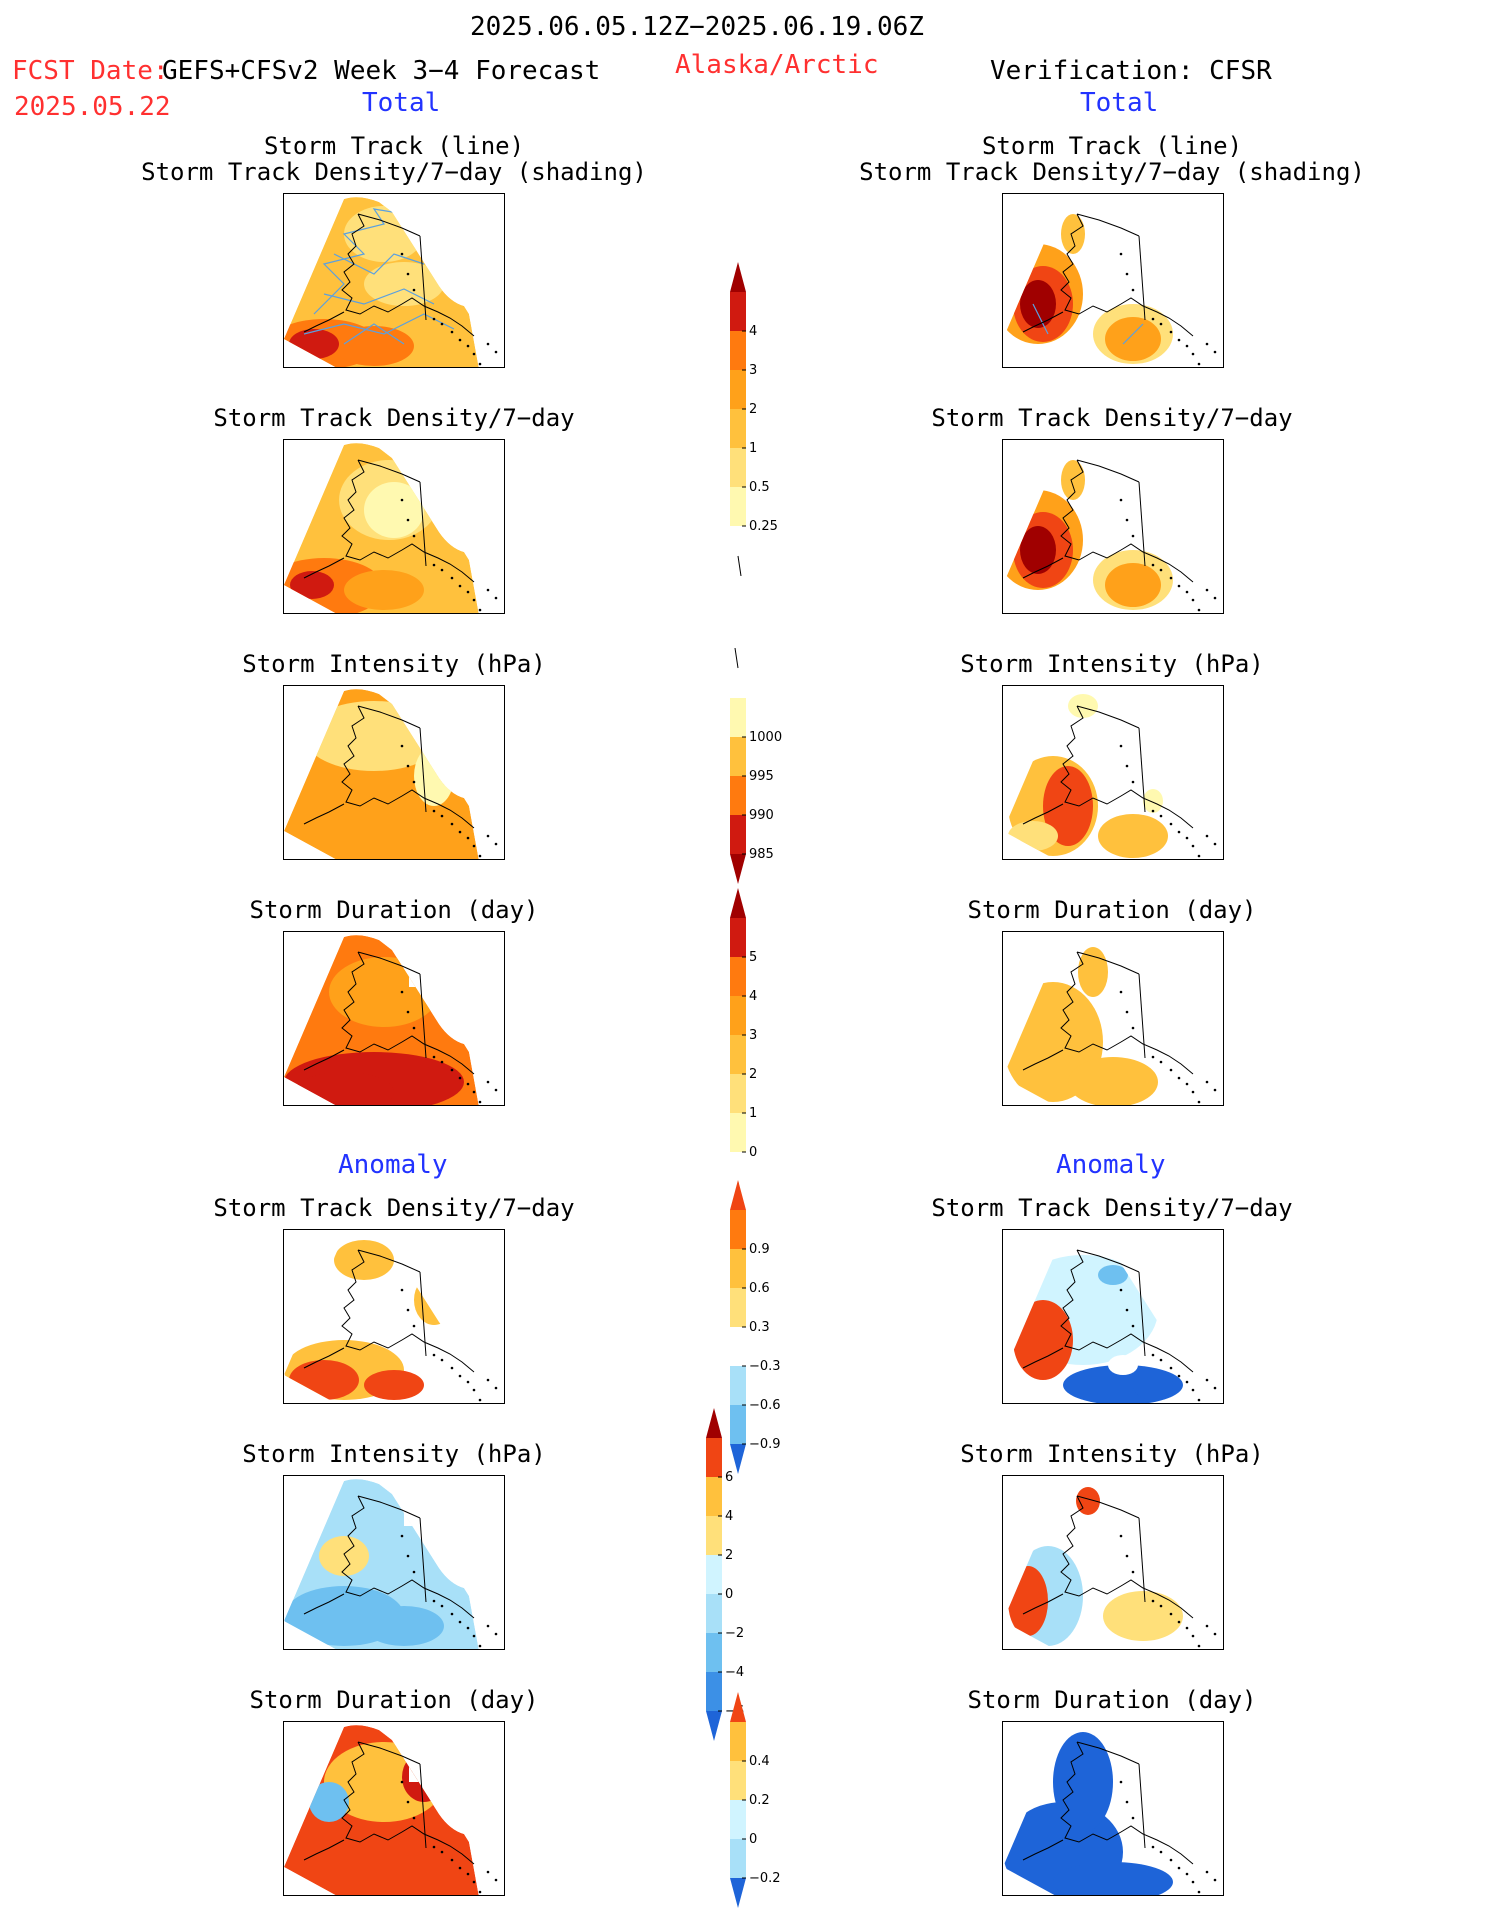  Describe the element at coordinates (394, 1454) in the screenshot. I see `left-title-anom-intensity: Storm Intensity (hPa)` at that location.